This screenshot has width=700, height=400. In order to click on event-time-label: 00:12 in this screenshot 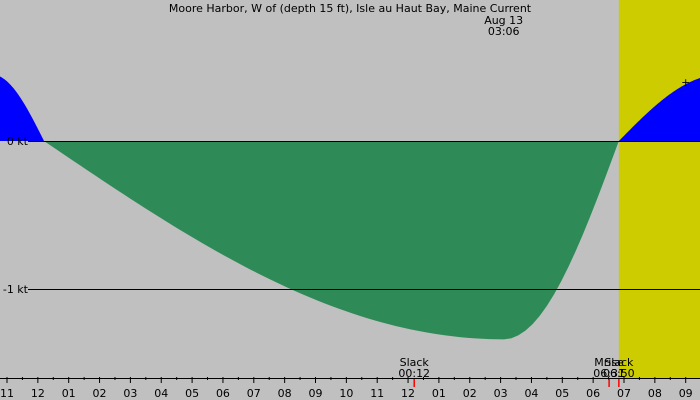, I will do `click(414, 373)`.